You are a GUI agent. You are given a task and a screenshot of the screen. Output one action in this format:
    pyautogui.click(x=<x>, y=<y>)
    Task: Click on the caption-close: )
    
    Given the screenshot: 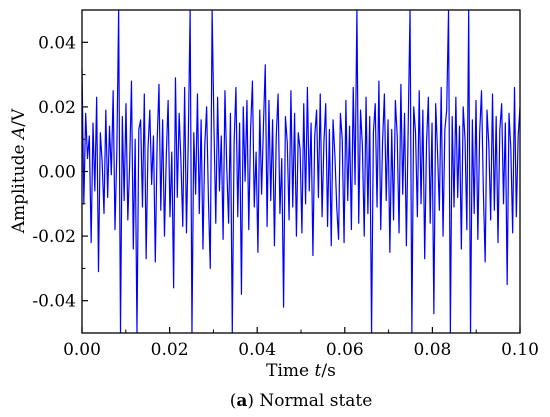 What is the action you would take?
    pyautogui.click(x=250, y=401)
    